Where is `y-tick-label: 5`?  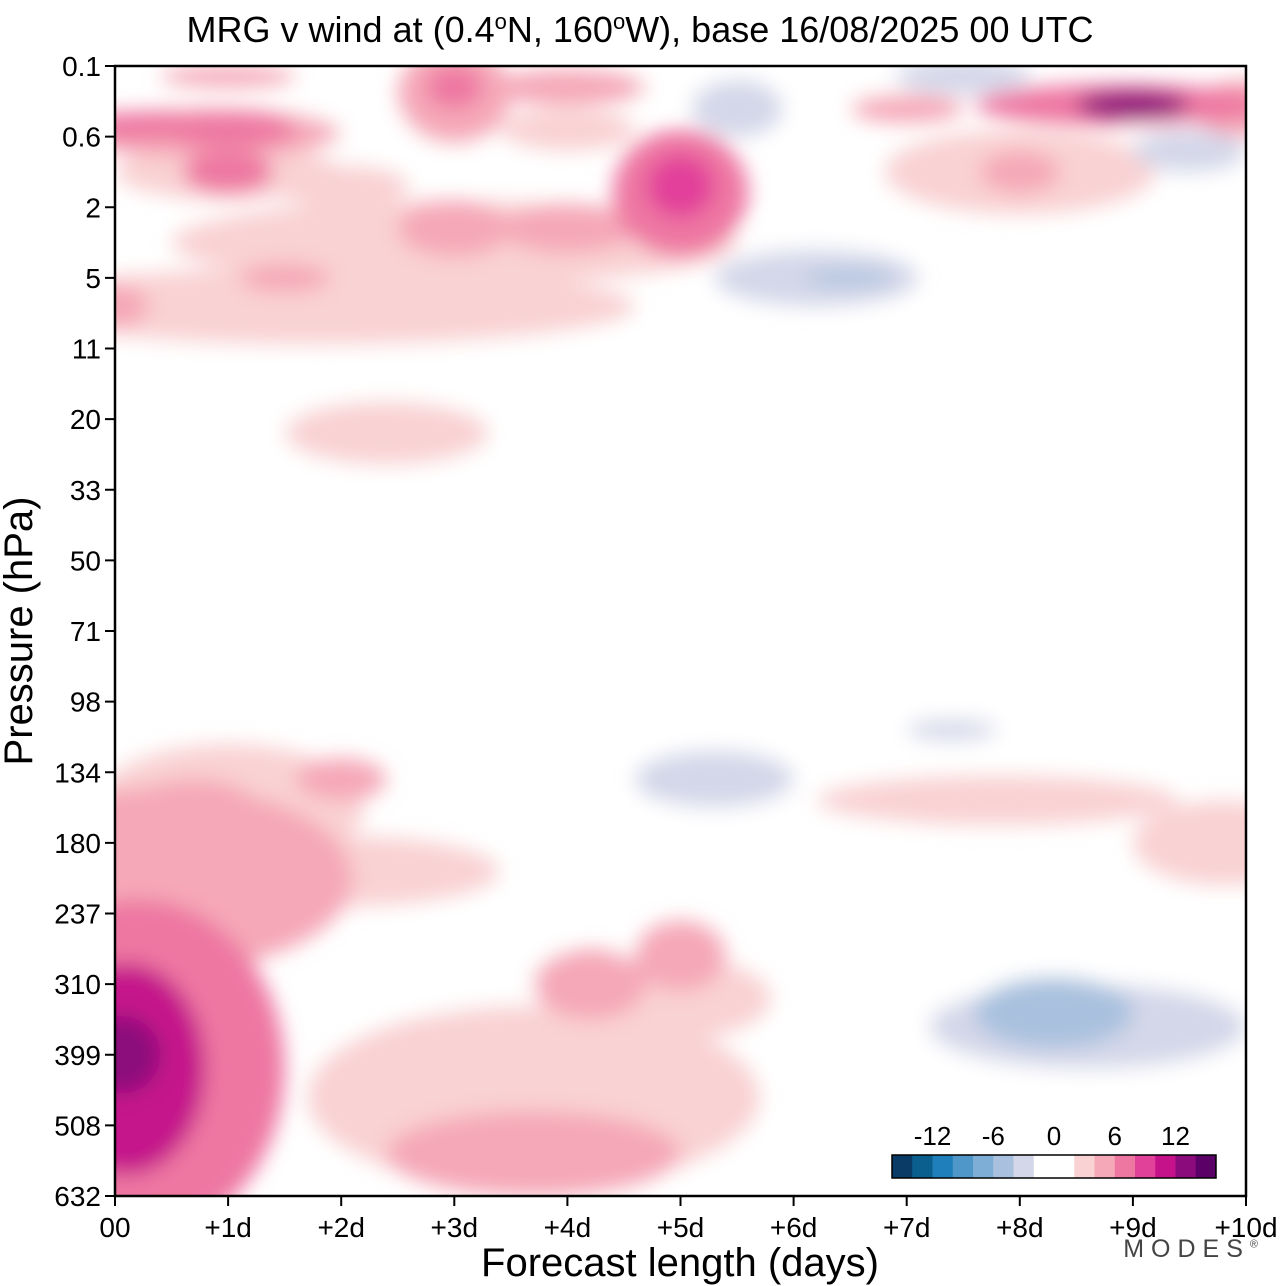 y-tick-label: 5 is located at coordinates (93, 278).